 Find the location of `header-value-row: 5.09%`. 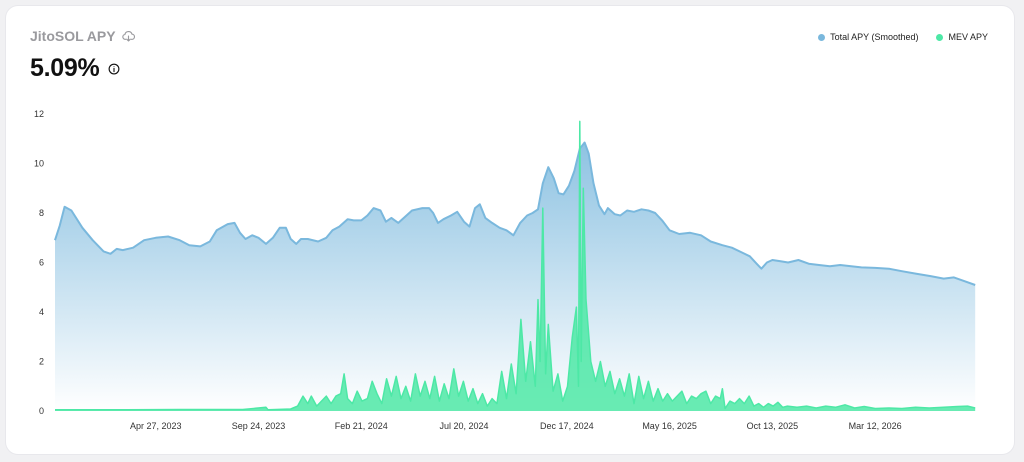

header-value-row: 5.09% is located at coordinates (75, 68).